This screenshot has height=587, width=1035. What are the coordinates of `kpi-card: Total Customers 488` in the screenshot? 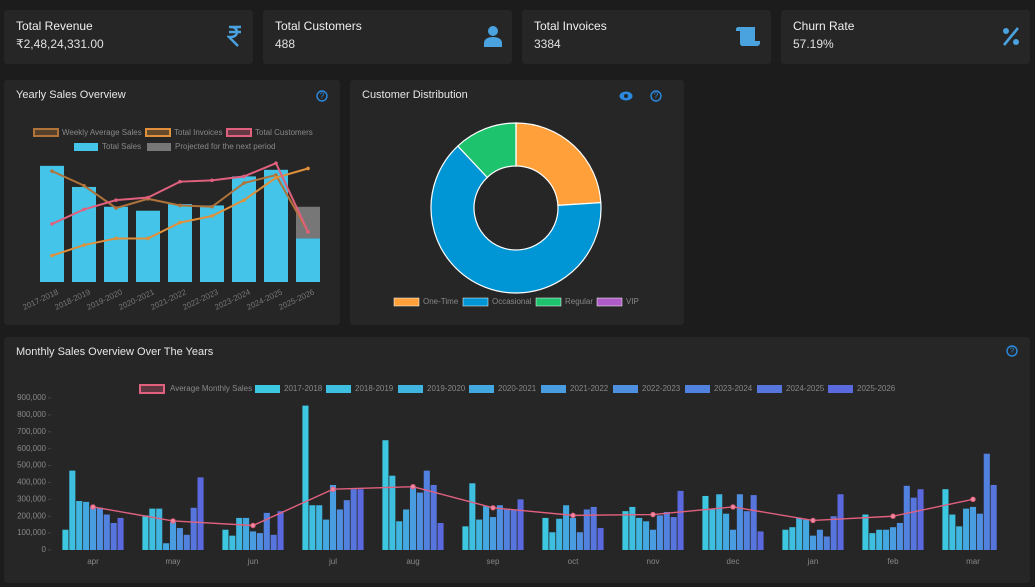 It's located at (387, 37).